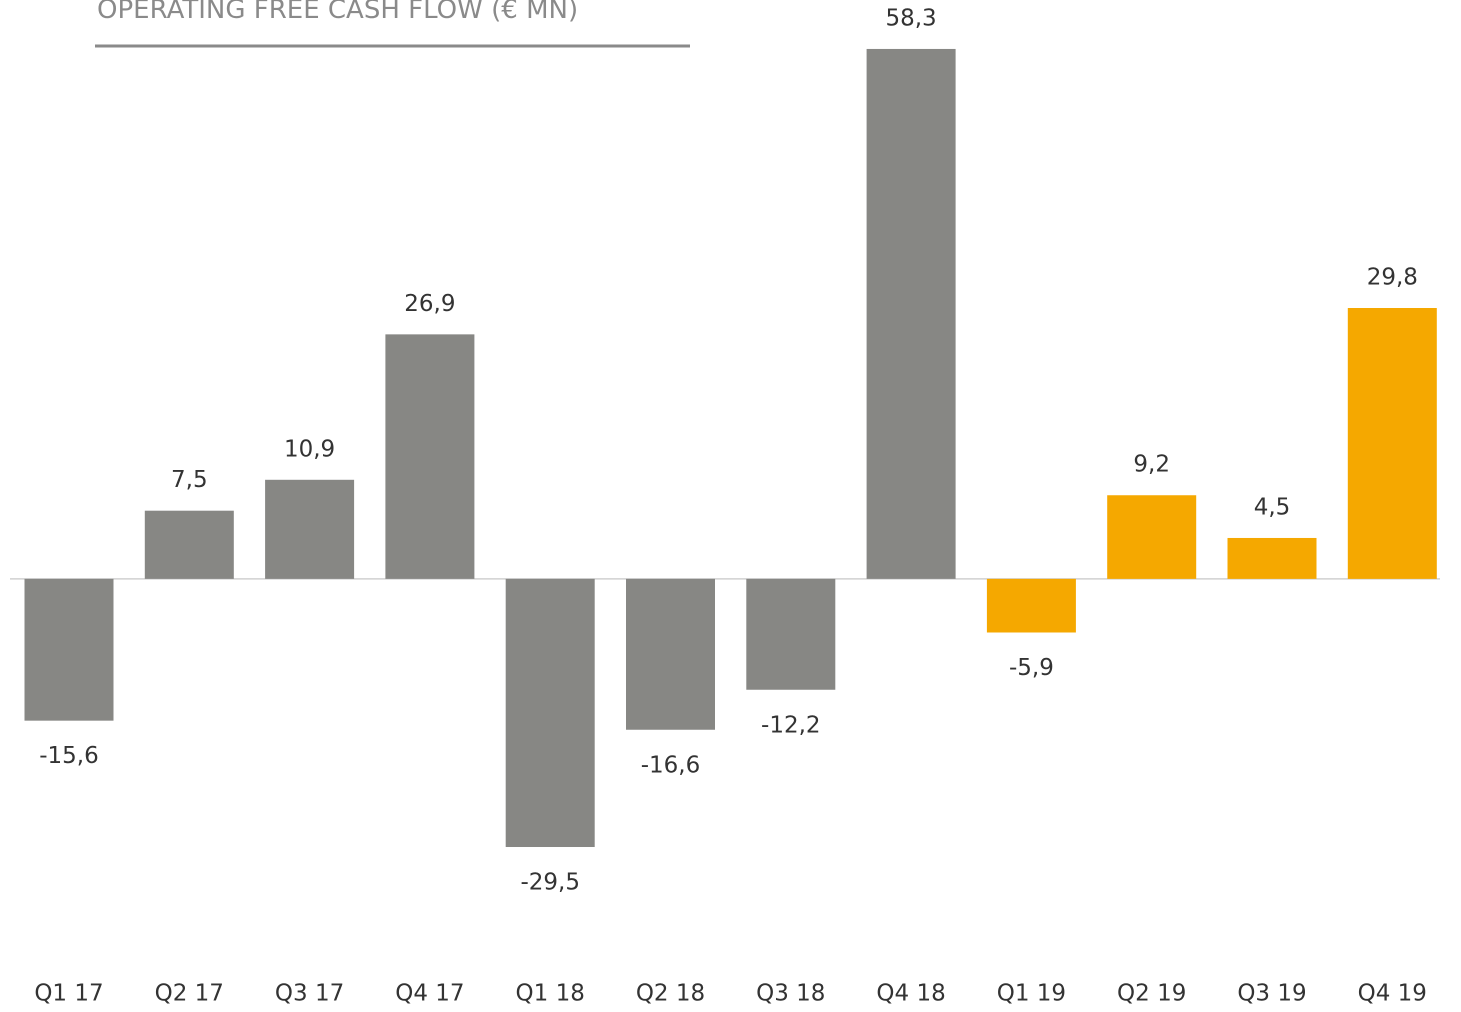 This screenshot has width=1461, height=1012. Describe the element at coordinates (429, 304) in the screenshot. I see `data-label: 26,9` at that location.